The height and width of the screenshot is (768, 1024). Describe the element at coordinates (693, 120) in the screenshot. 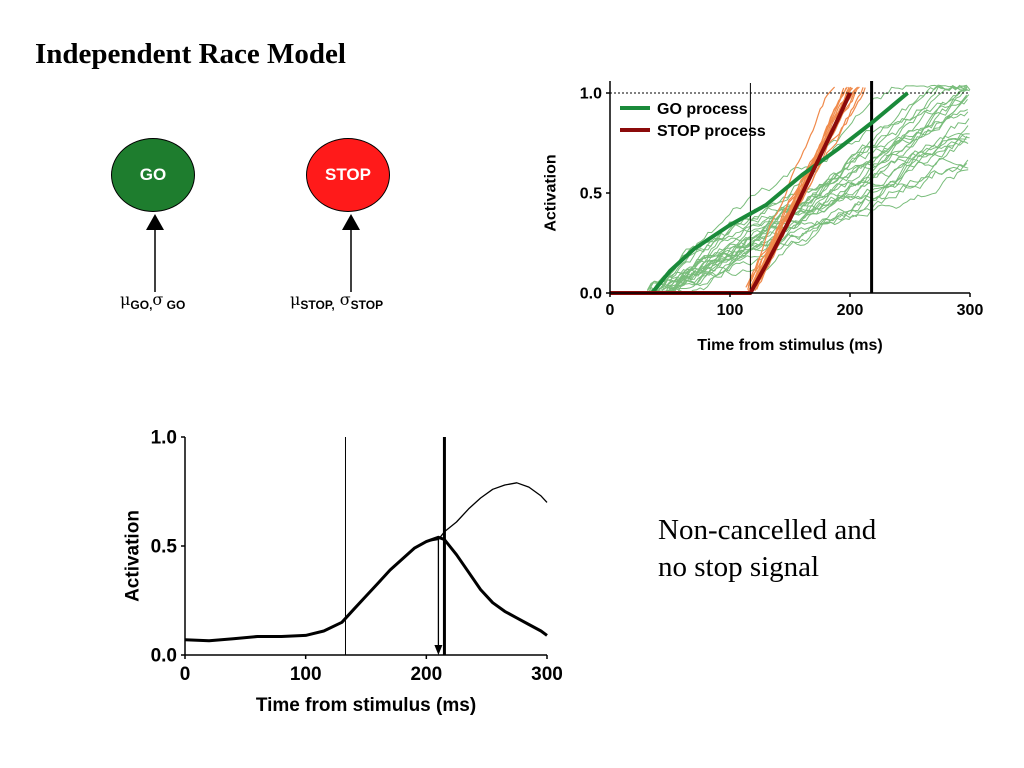

I see `legend: GO process STOP process` at that location.